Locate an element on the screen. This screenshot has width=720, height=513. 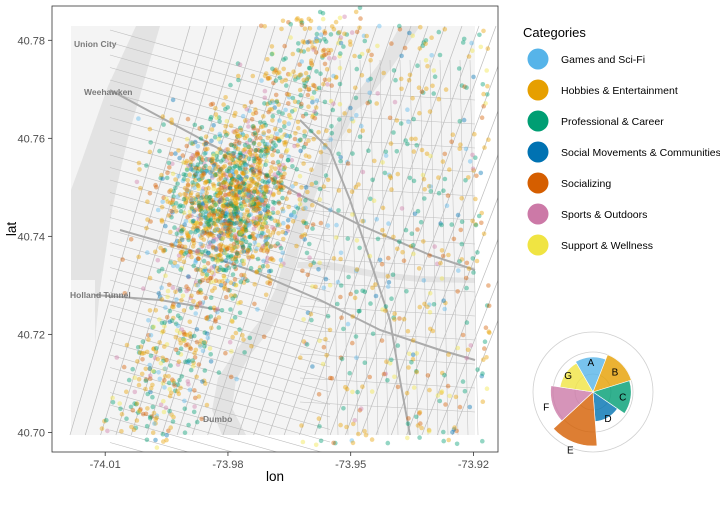
rose-label: E is located at coordinates (570, 451).